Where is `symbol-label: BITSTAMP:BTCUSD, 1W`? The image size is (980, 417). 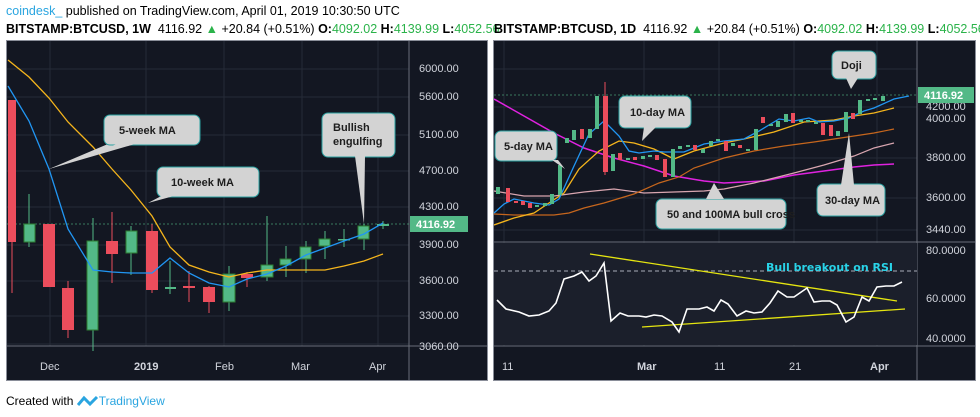
symbol-label: BITSTAMP:BTCUSD, 1W is located at coordinates (78, 29).